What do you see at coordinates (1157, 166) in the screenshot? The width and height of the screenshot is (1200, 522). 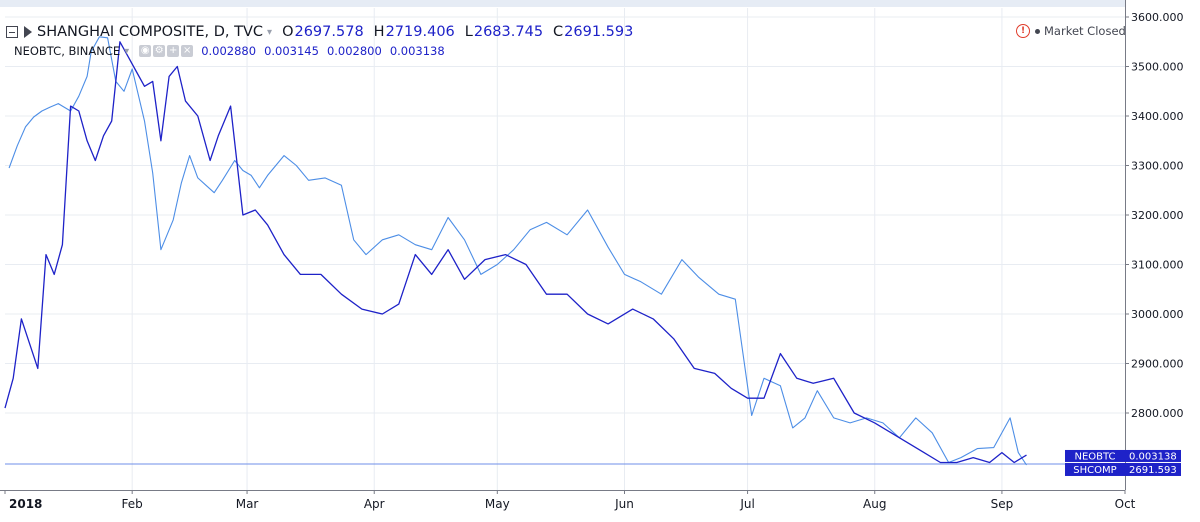 I see `y-tick-label: 3300.000` at bounding box center [1157, 166].